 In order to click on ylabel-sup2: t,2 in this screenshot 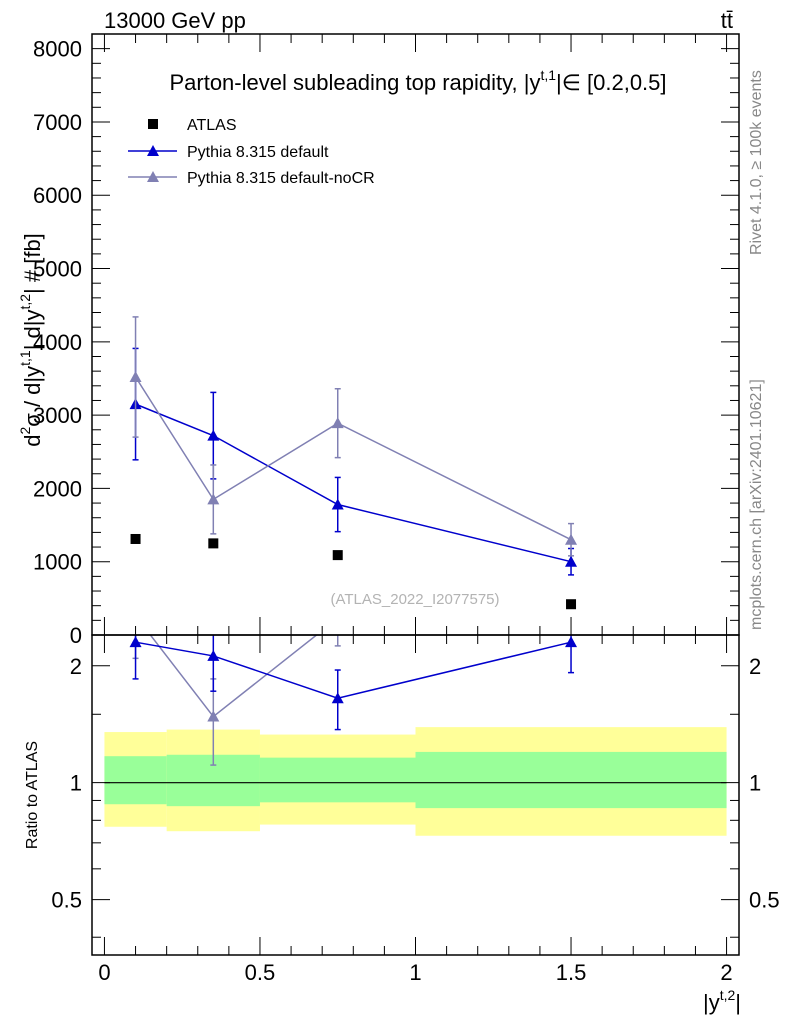, I will do `click(25, 302)`.